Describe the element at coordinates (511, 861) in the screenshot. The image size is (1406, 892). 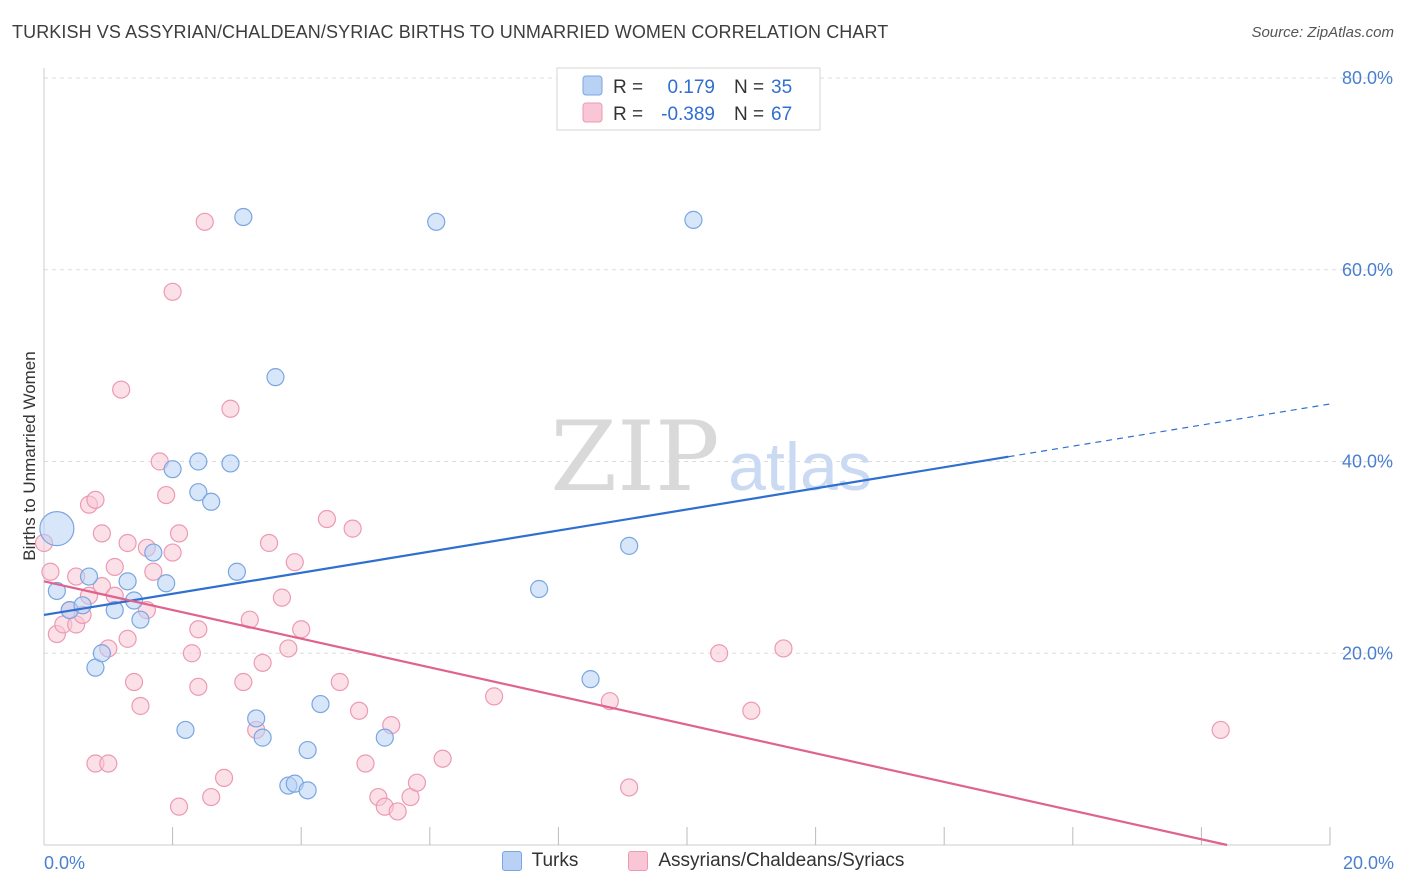
I see `legend-swatch-turks` at that location.